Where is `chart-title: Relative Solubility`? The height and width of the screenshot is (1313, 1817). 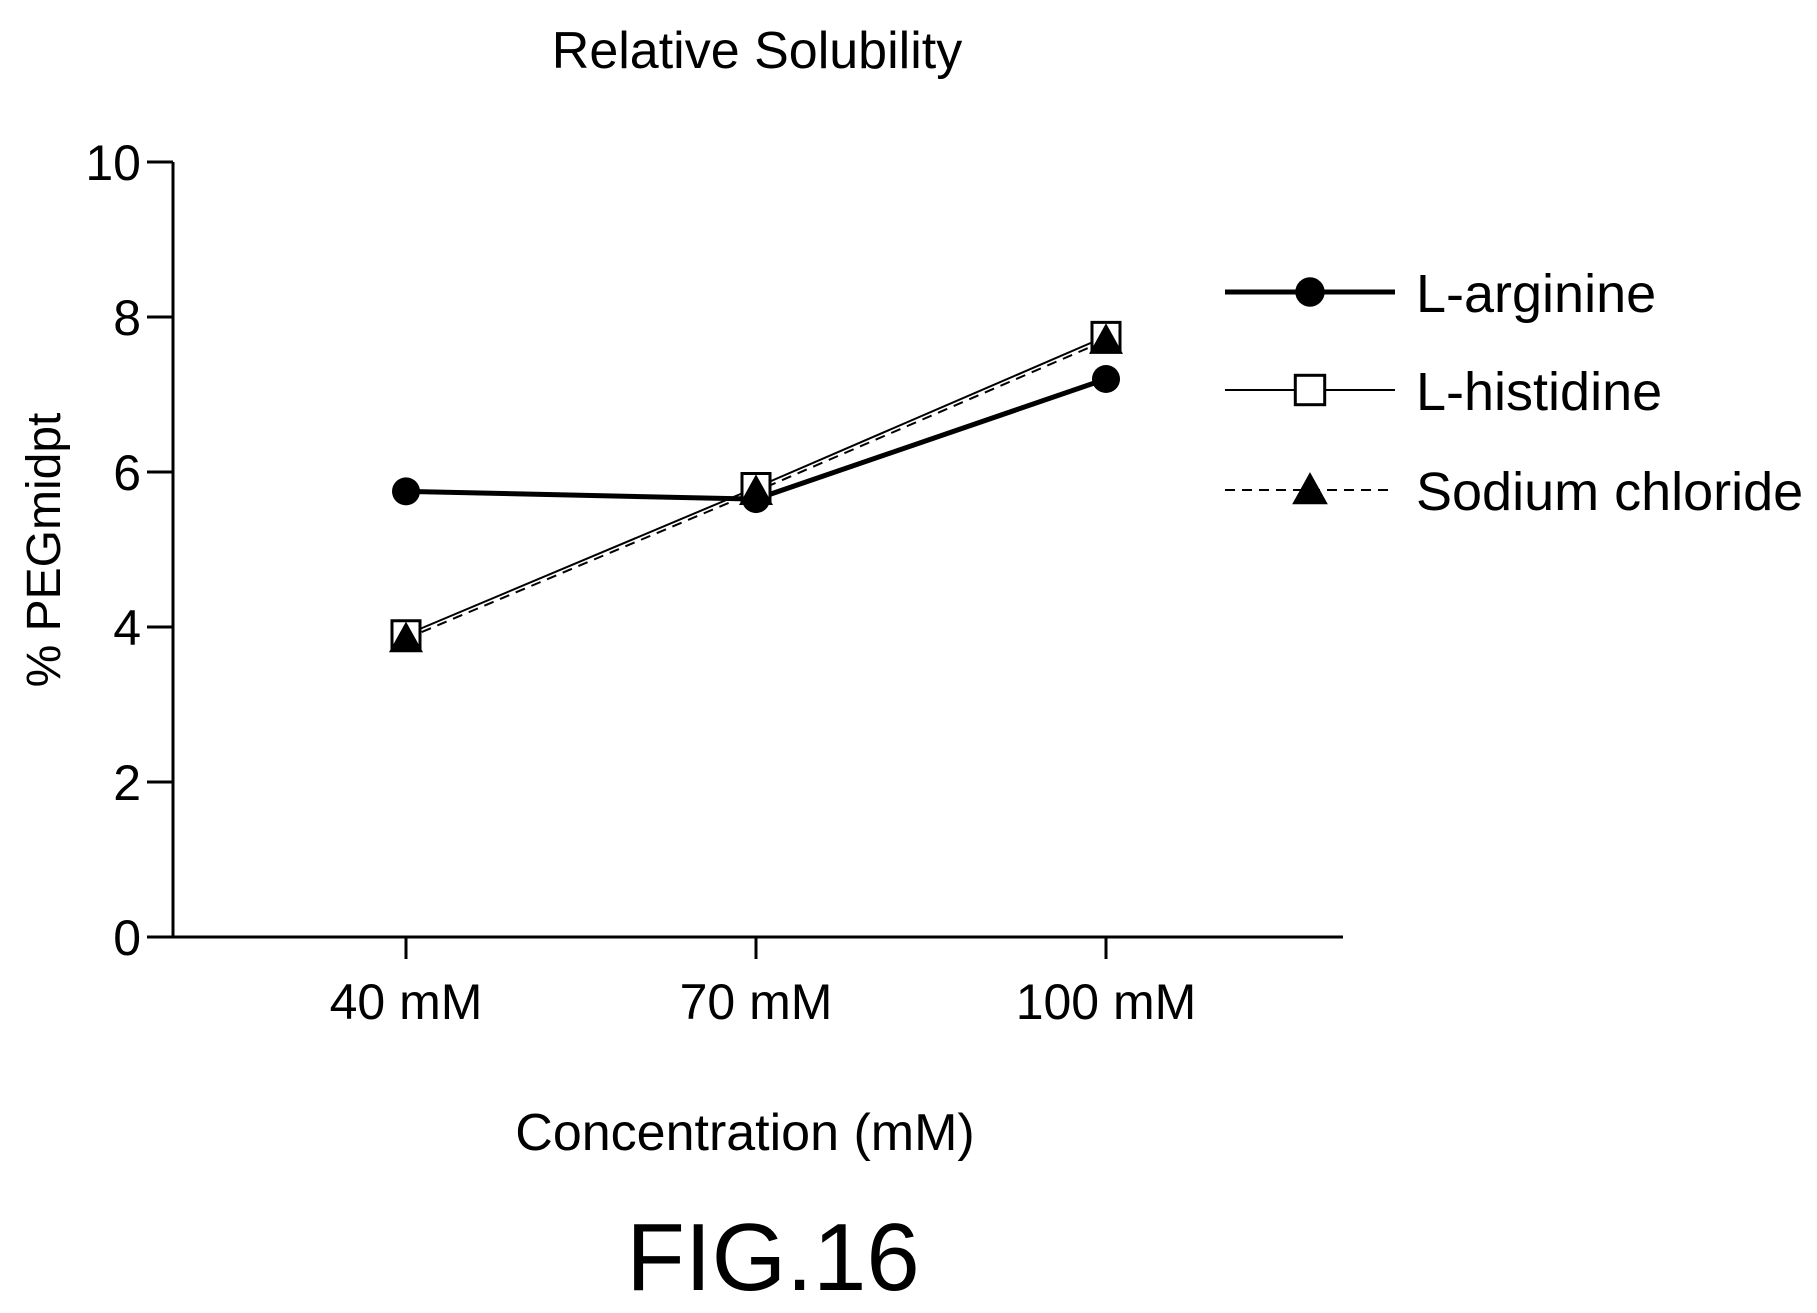 chart-title: Relative Solubility is located at coordinates (757, 51).